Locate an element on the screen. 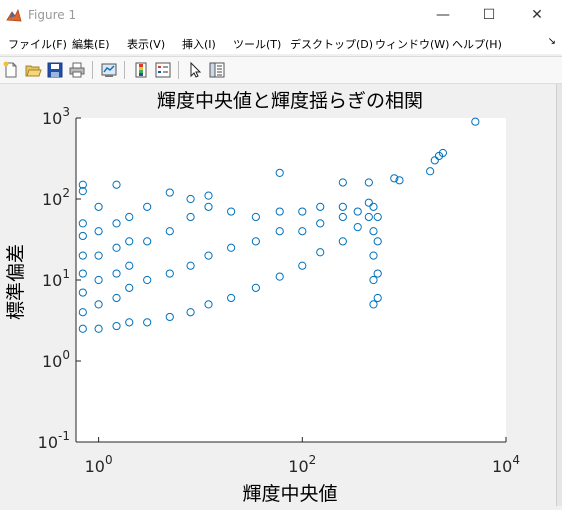 Image resolution: width=562 pixels, height=510 pixels. y-tick-label: 10⁻¹ is located at coordinates (54, 440).